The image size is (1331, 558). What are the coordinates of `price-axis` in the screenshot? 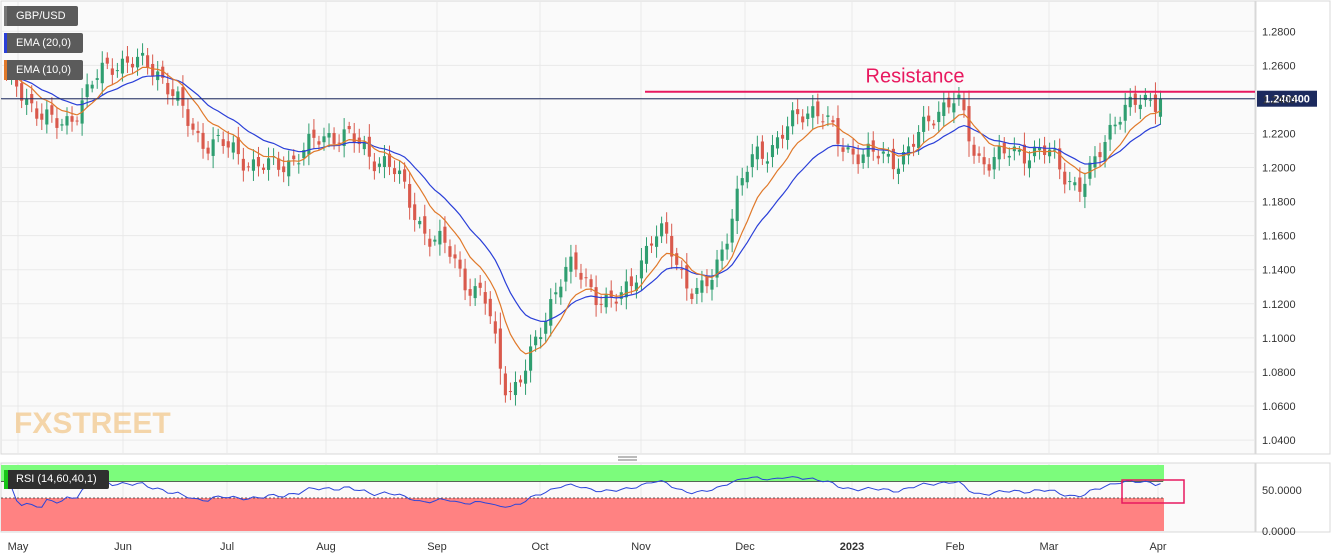 It's located at (1293, 227).